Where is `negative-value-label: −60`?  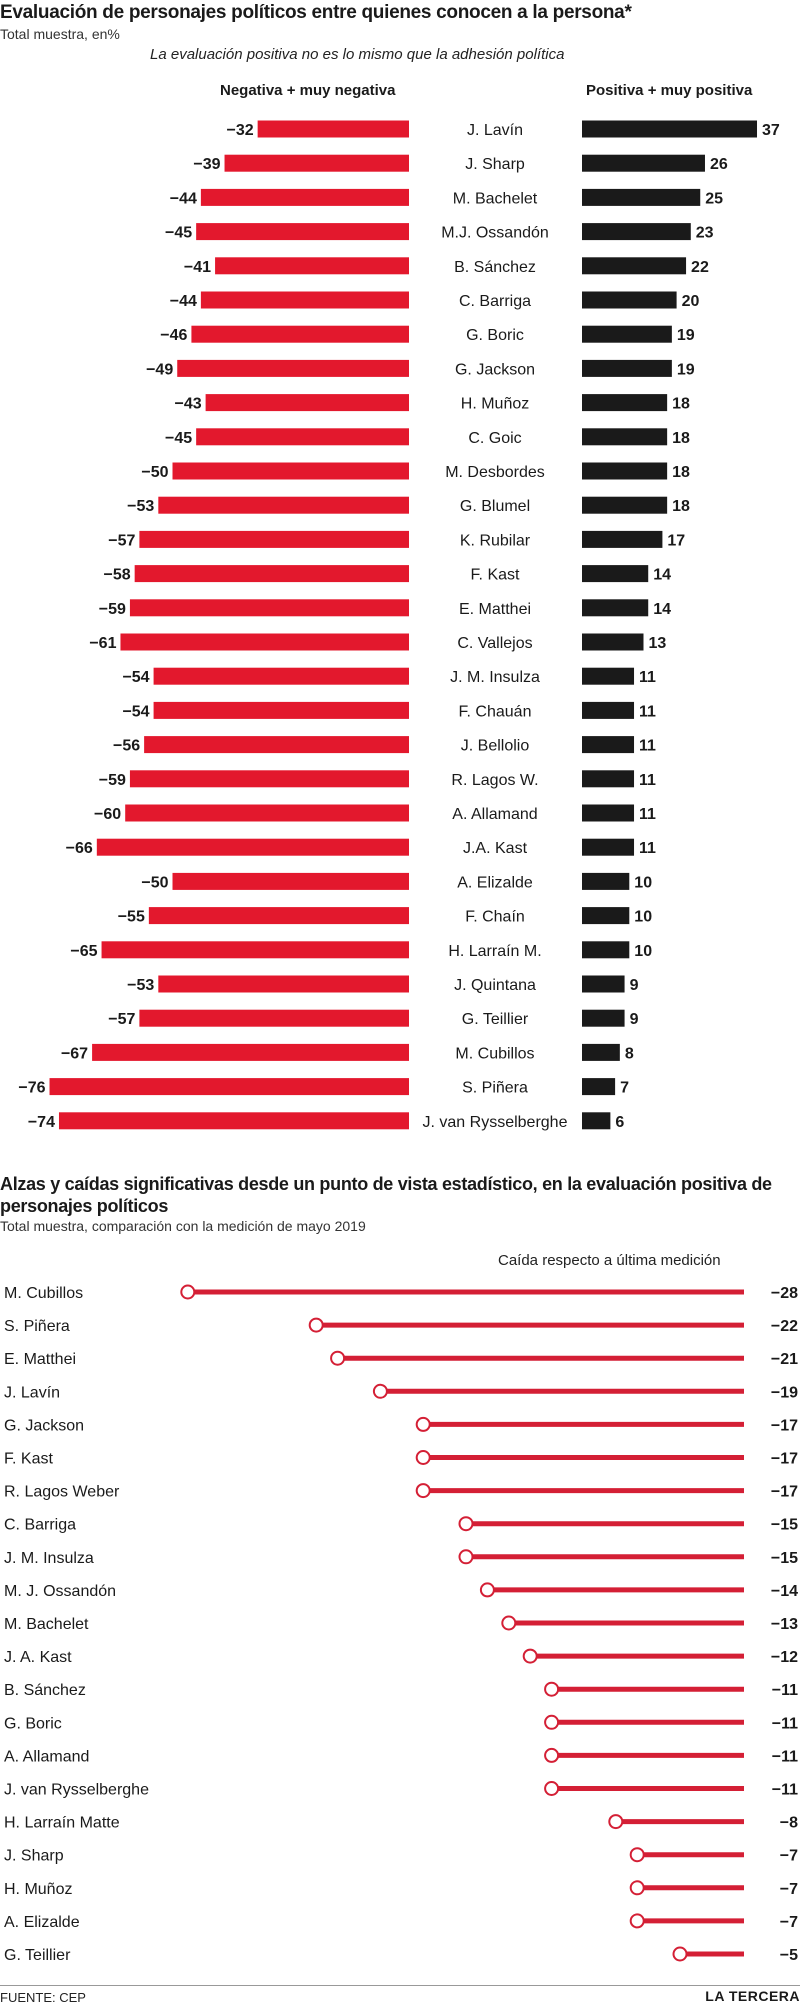
negative-value-label: −60 is located at coordinates (107, 814).